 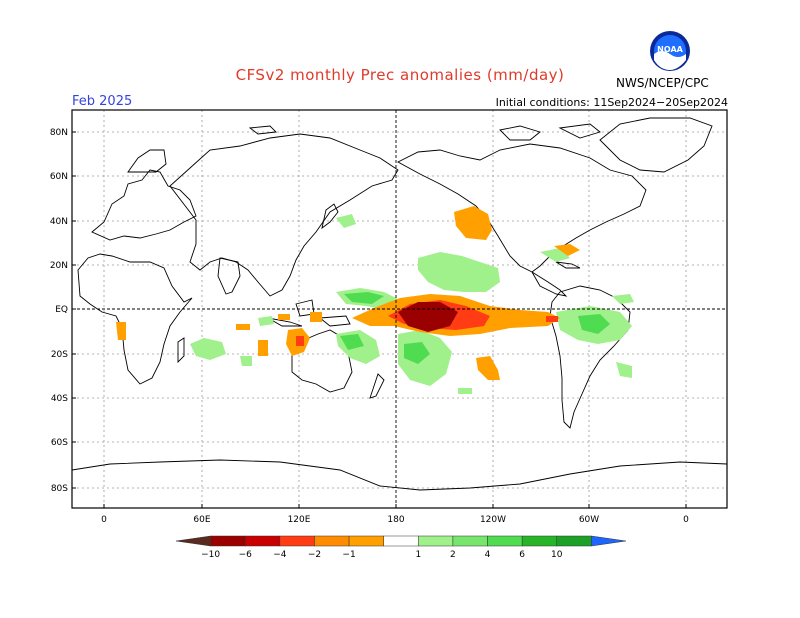 What do you see at coordinates (59, 443) in the screenshot?
I see `lat-tick-label: 60S` at bounding box center [59, 443].